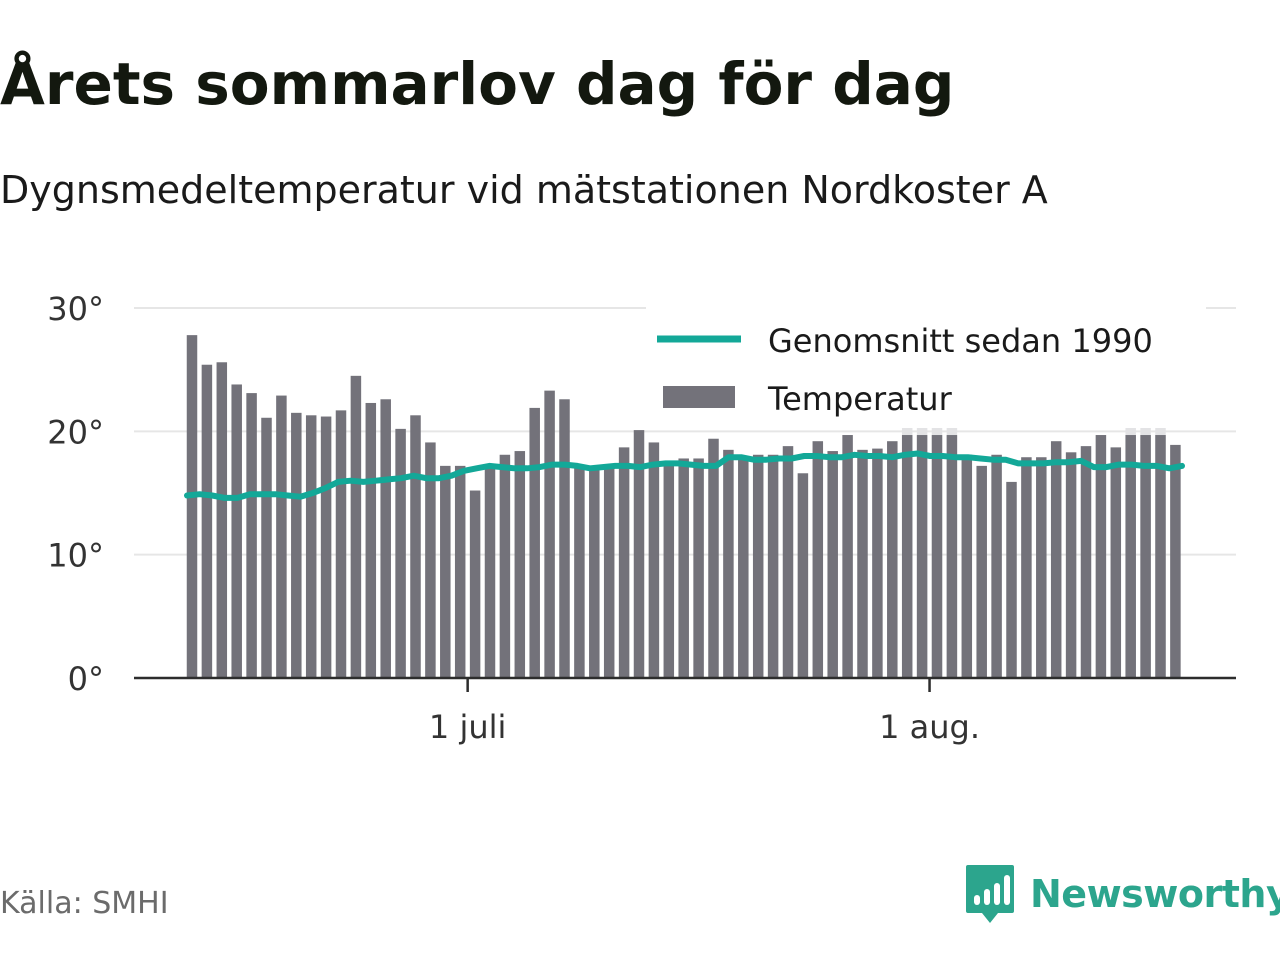  I want to click on x-tick-label: 1 aug., so click(929, 727).